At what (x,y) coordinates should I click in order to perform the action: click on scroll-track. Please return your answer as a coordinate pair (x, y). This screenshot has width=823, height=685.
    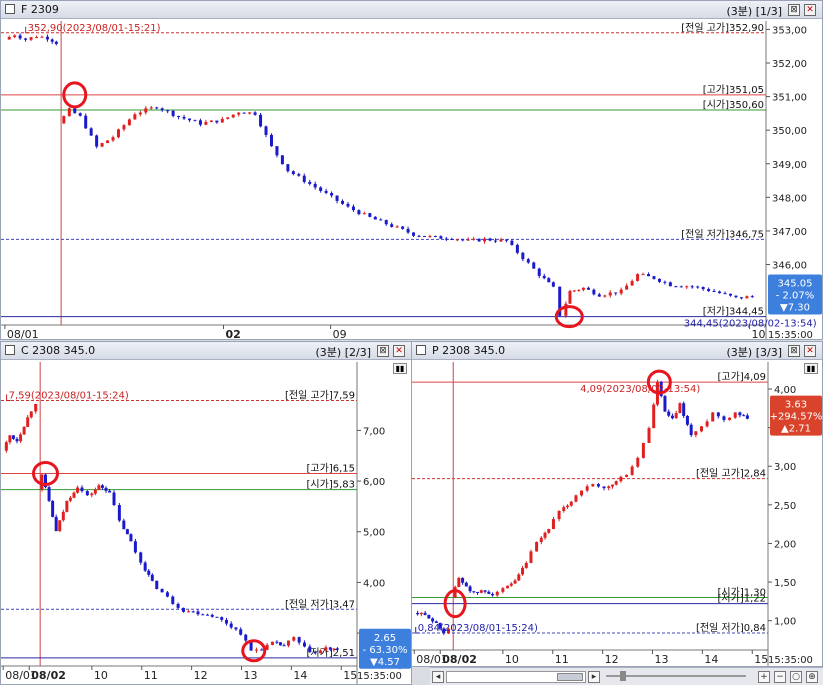
    Looking at the image, I should click on (516, 677).